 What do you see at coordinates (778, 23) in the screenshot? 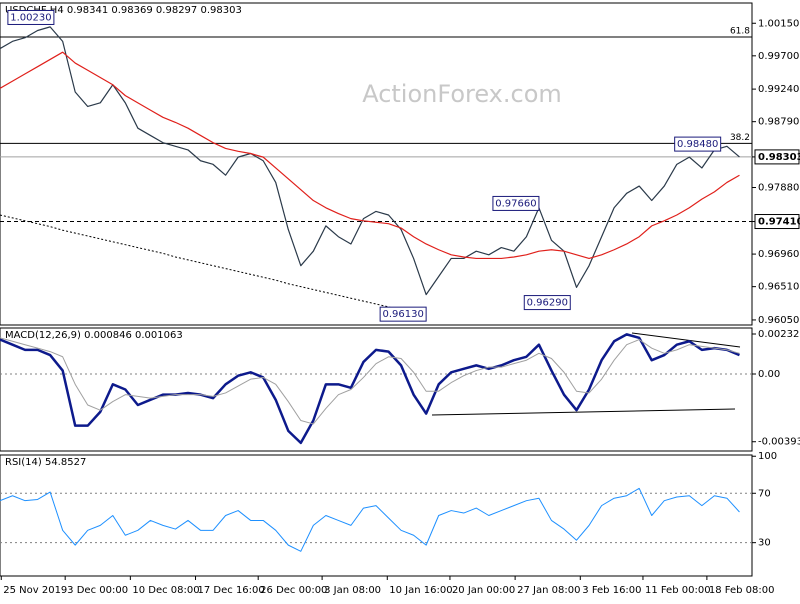
I see `y-tick-label: 1.00150` at bounding box center [778, 23].